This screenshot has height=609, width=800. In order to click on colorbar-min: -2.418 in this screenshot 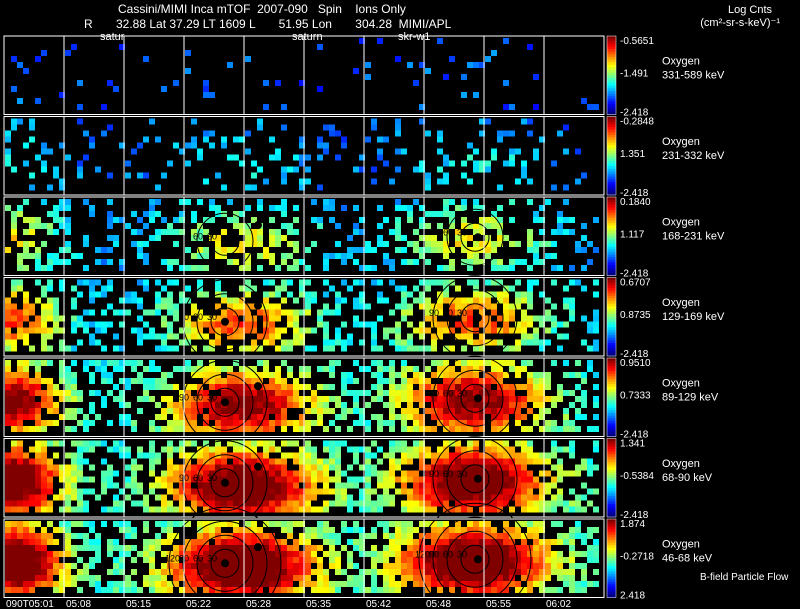, I will do `click(634, 113)`.